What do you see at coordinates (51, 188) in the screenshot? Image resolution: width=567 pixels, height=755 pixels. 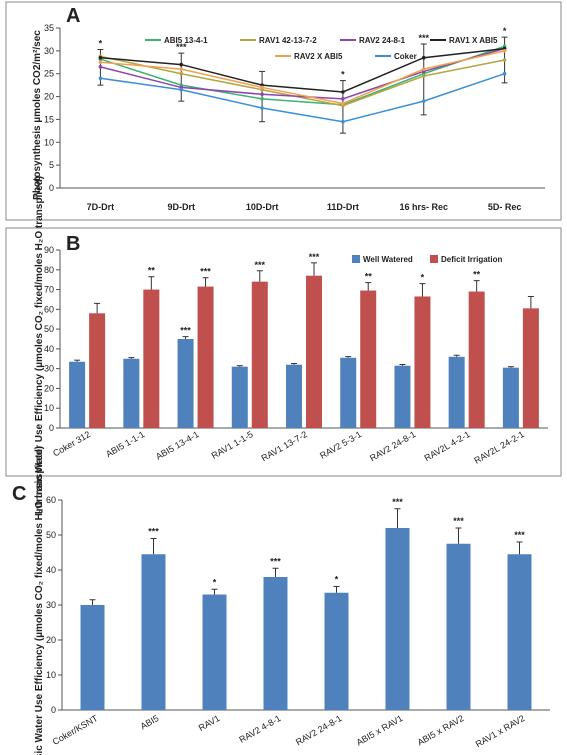 I see `panel-a-ytick-label: 0` at bounding box center [51, 188].